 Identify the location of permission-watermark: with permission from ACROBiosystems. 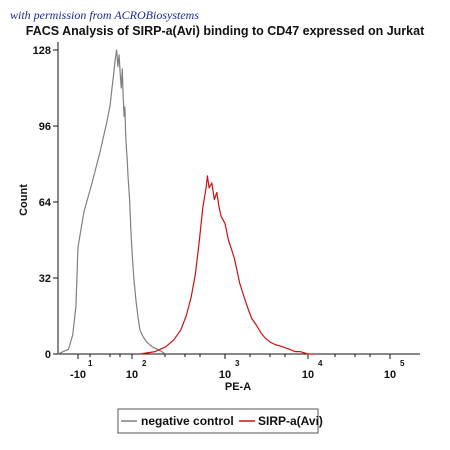
(105, 15).